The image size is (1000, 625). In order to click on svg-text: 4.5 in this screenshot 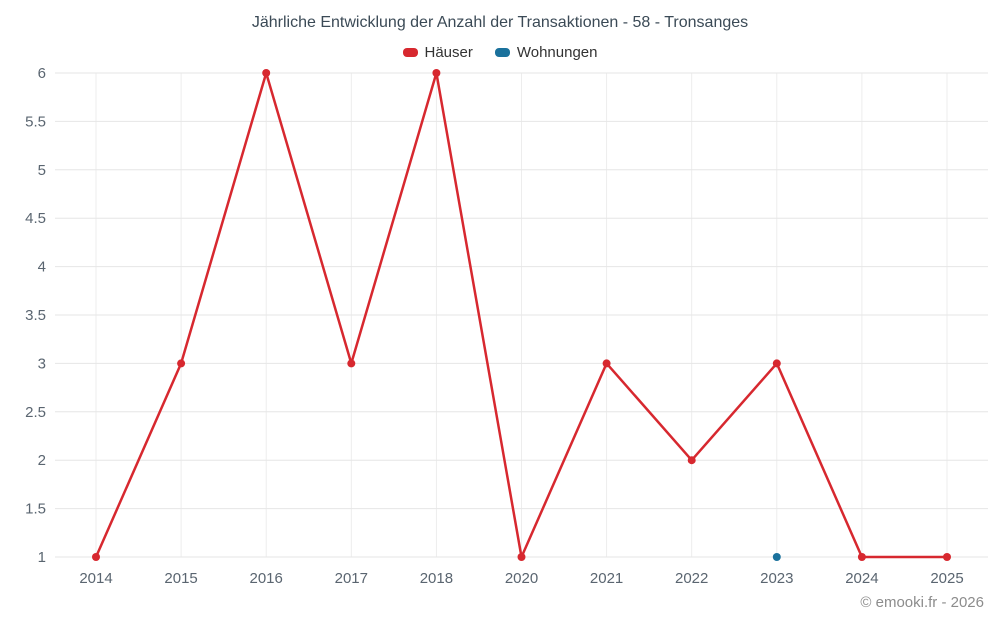, I will do `click(35, 218)`.